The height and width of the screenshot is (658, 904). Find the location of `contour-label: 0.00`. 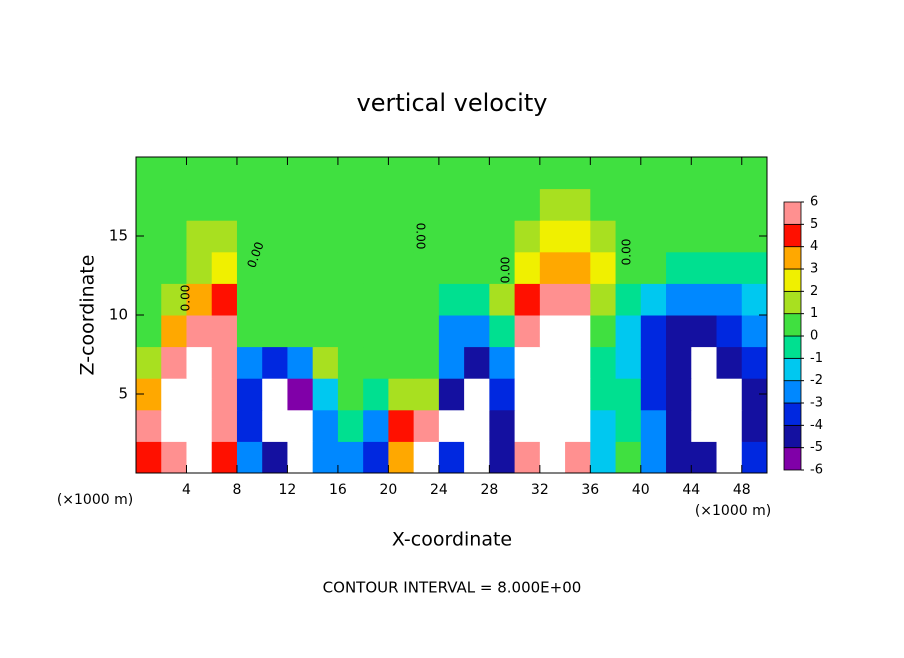

contour-label: 0.00 is located at coordinates (506, 270).